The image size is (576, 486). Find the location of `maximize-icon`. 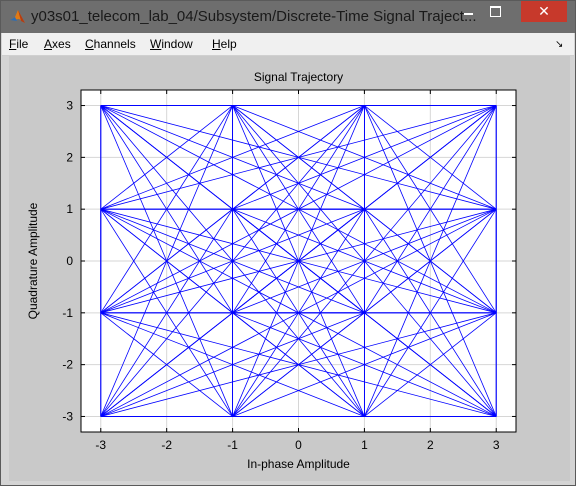

maximize-icon is located at coordinates (495, 11).